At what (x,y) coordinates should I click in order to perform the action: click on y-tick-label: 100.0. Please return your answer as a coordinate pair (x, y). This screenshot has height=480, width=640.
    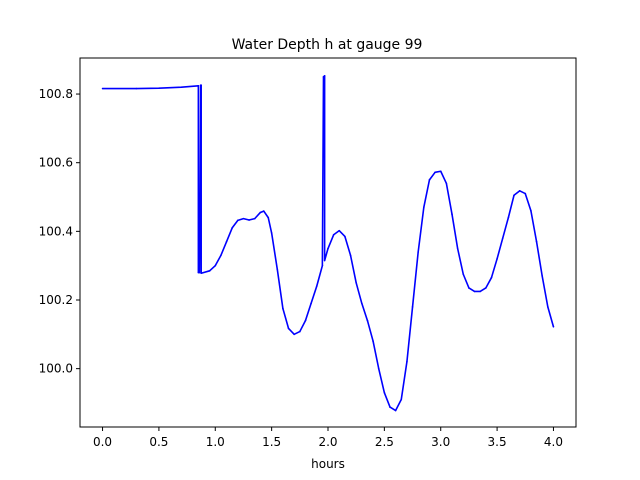
    Looking at the image, I should click on (56, 369).